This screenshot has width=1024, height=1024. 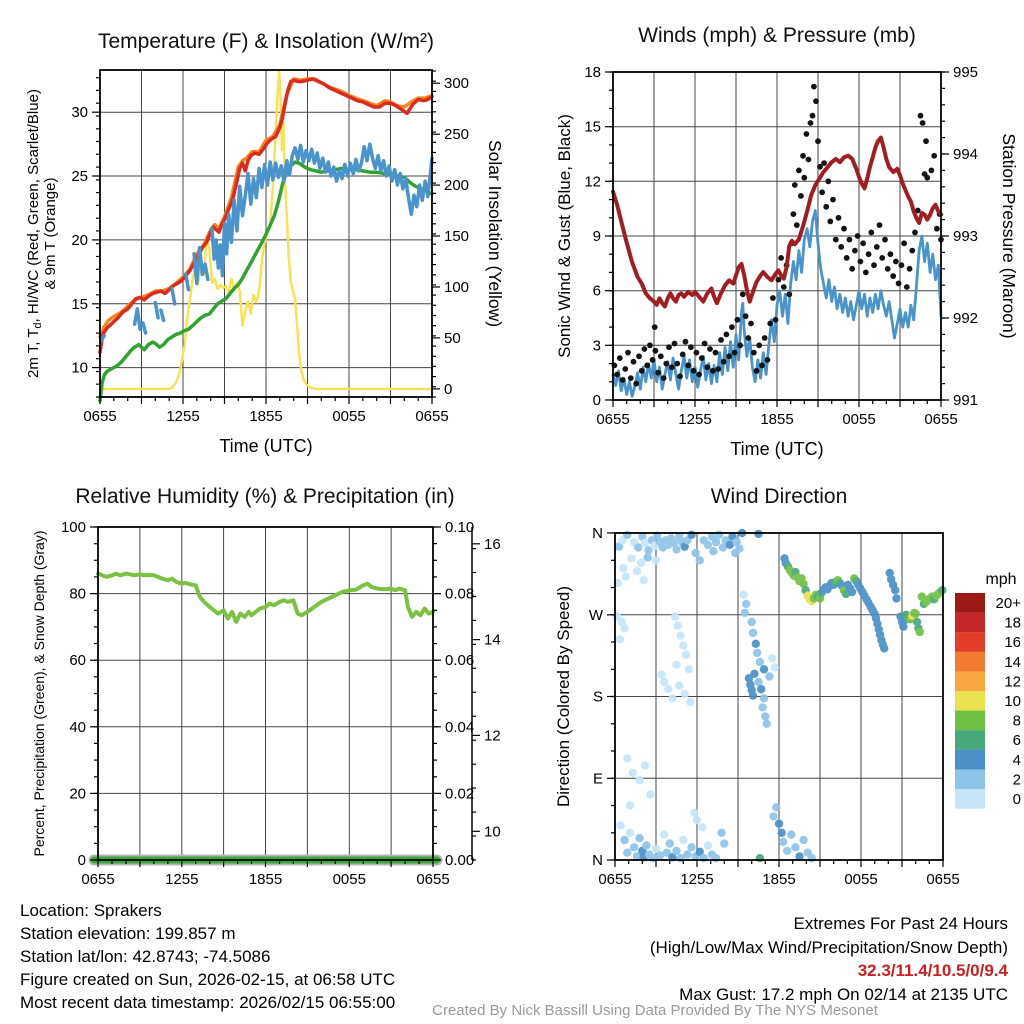 I want to click on y-tick-label: 0.04, so click(x=459, y=727).